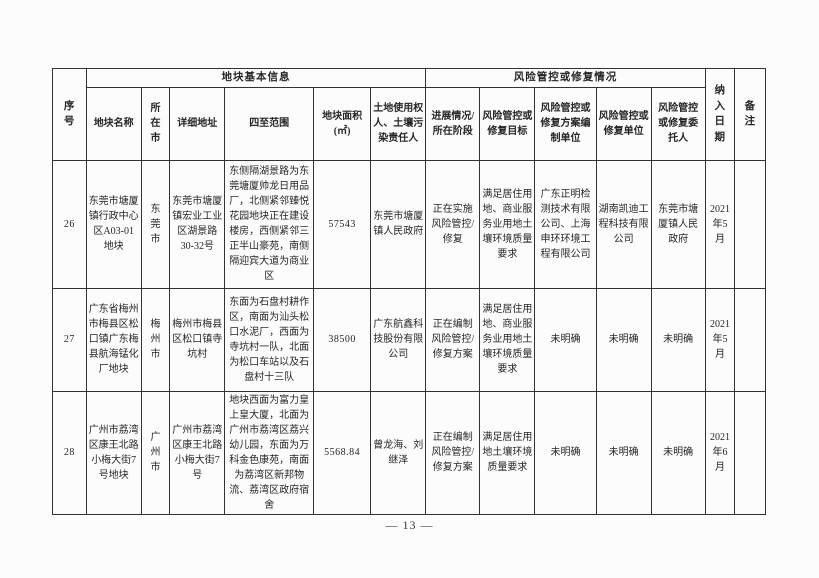  What do you see at coordinates (453, 224) in the screenshot?
I see `cell-progress: 正在实施风险管控/修复` at bounding box center [453, 224].